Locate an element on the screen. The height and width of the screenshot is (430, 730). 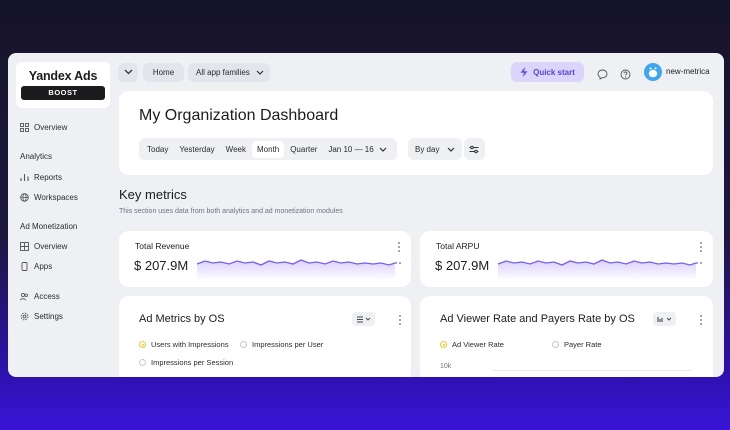
sidebar-item-settings: Settings is located at coordinates (41, 316).